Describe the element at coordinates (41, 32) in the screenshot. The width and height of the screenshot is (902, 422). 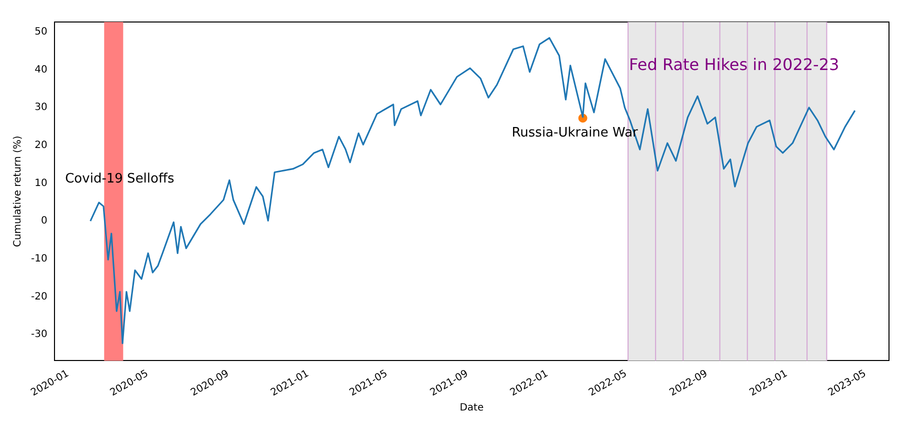
I see `y-tick-label: 50` at that location.